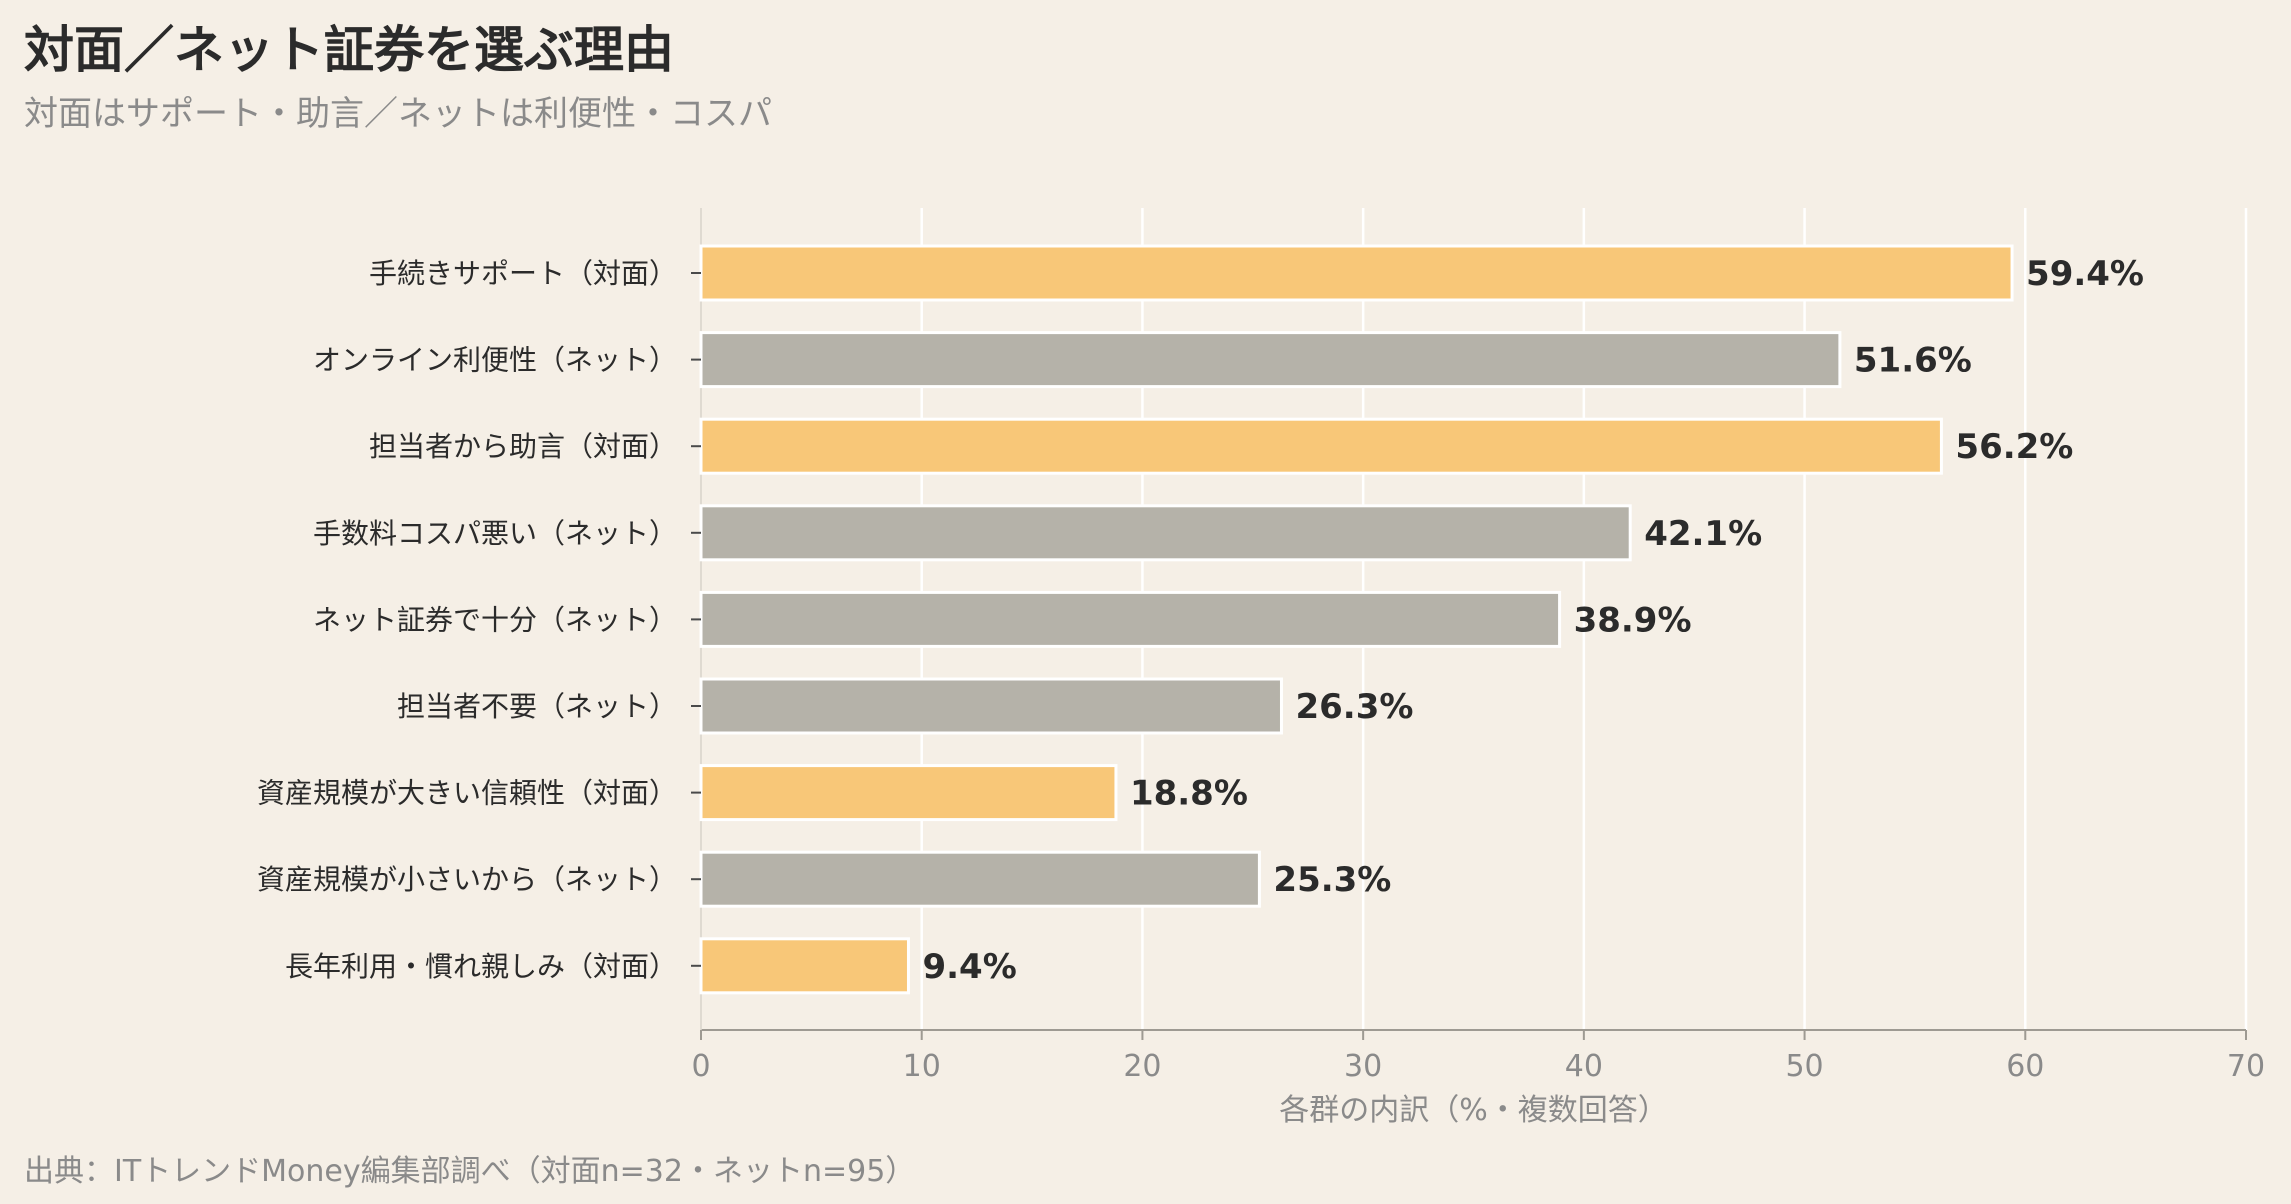 This screenshot has height=1204, width=2291. Describe the element at coordinates (523, 273) in the screenshot. I see `category-label: 手続きサポート（対面）` at that location.